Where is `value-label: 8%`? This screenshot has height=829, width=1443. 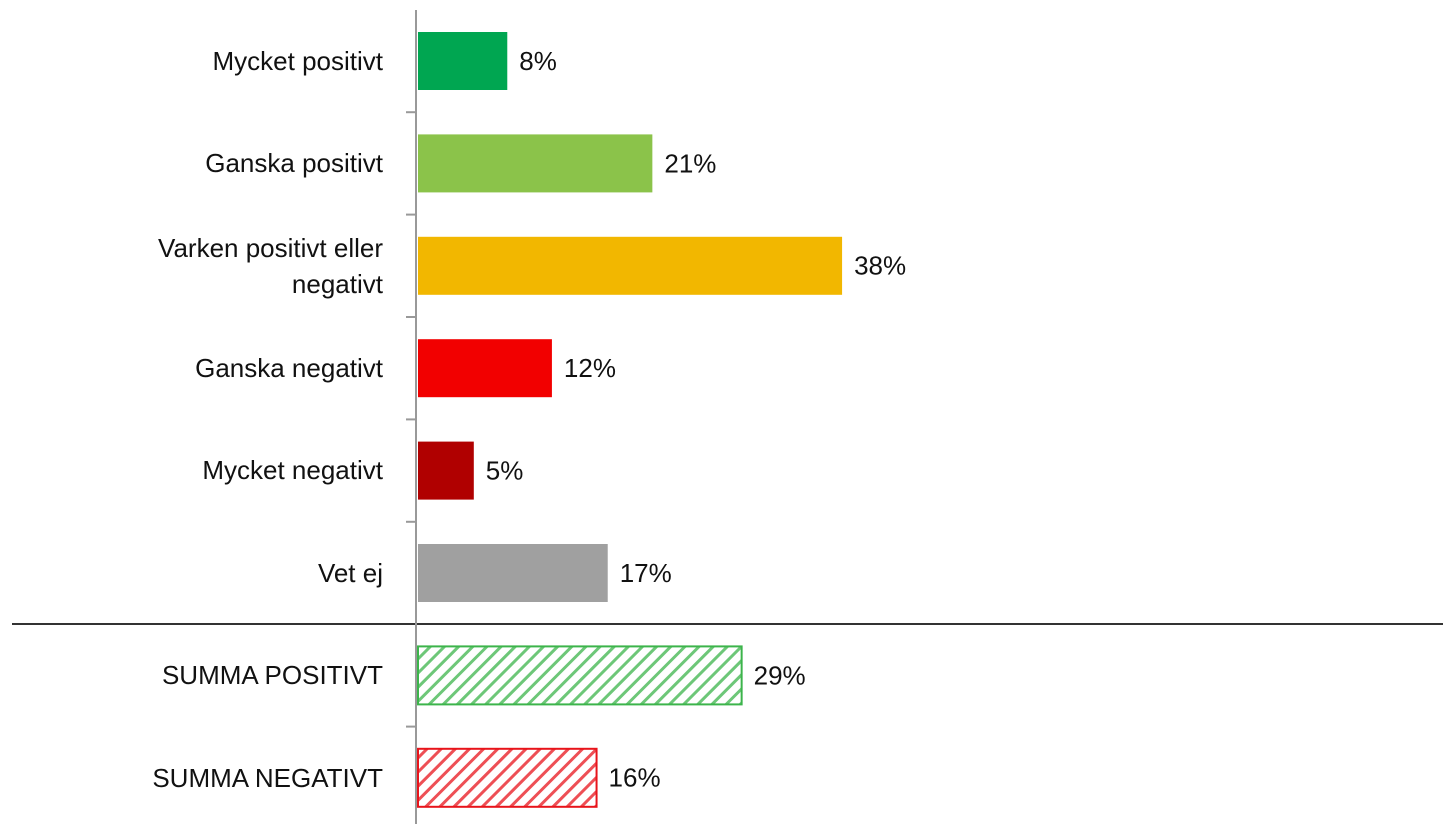
value-label: 8% is located at coordinates (538, 61).